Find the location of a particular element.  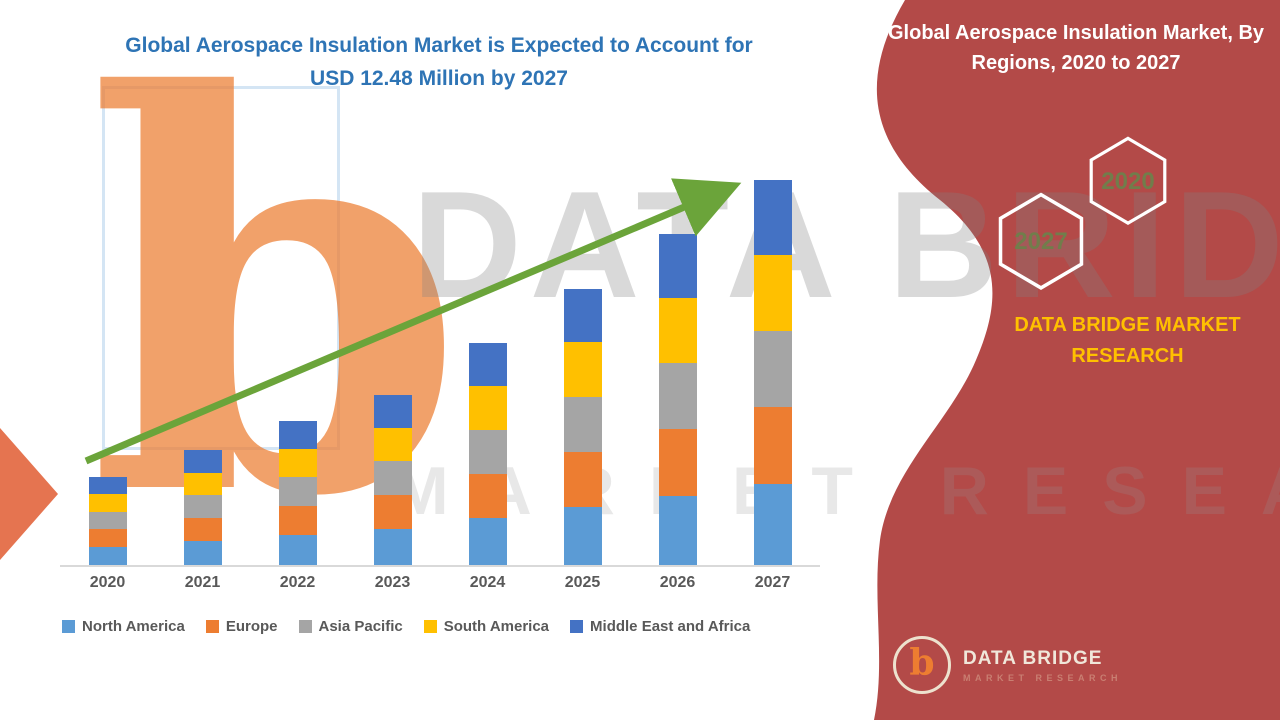

legend-item-asia-pacific: Asia Pacific is located at coordinates (350, 626).